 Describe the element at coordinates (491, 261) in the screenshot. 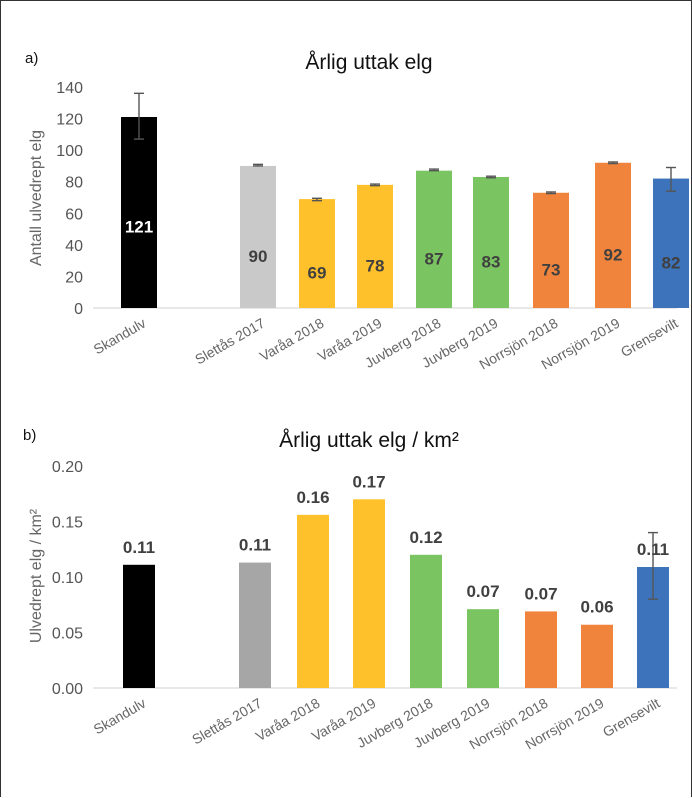

I see `data-label: 83` at that location.